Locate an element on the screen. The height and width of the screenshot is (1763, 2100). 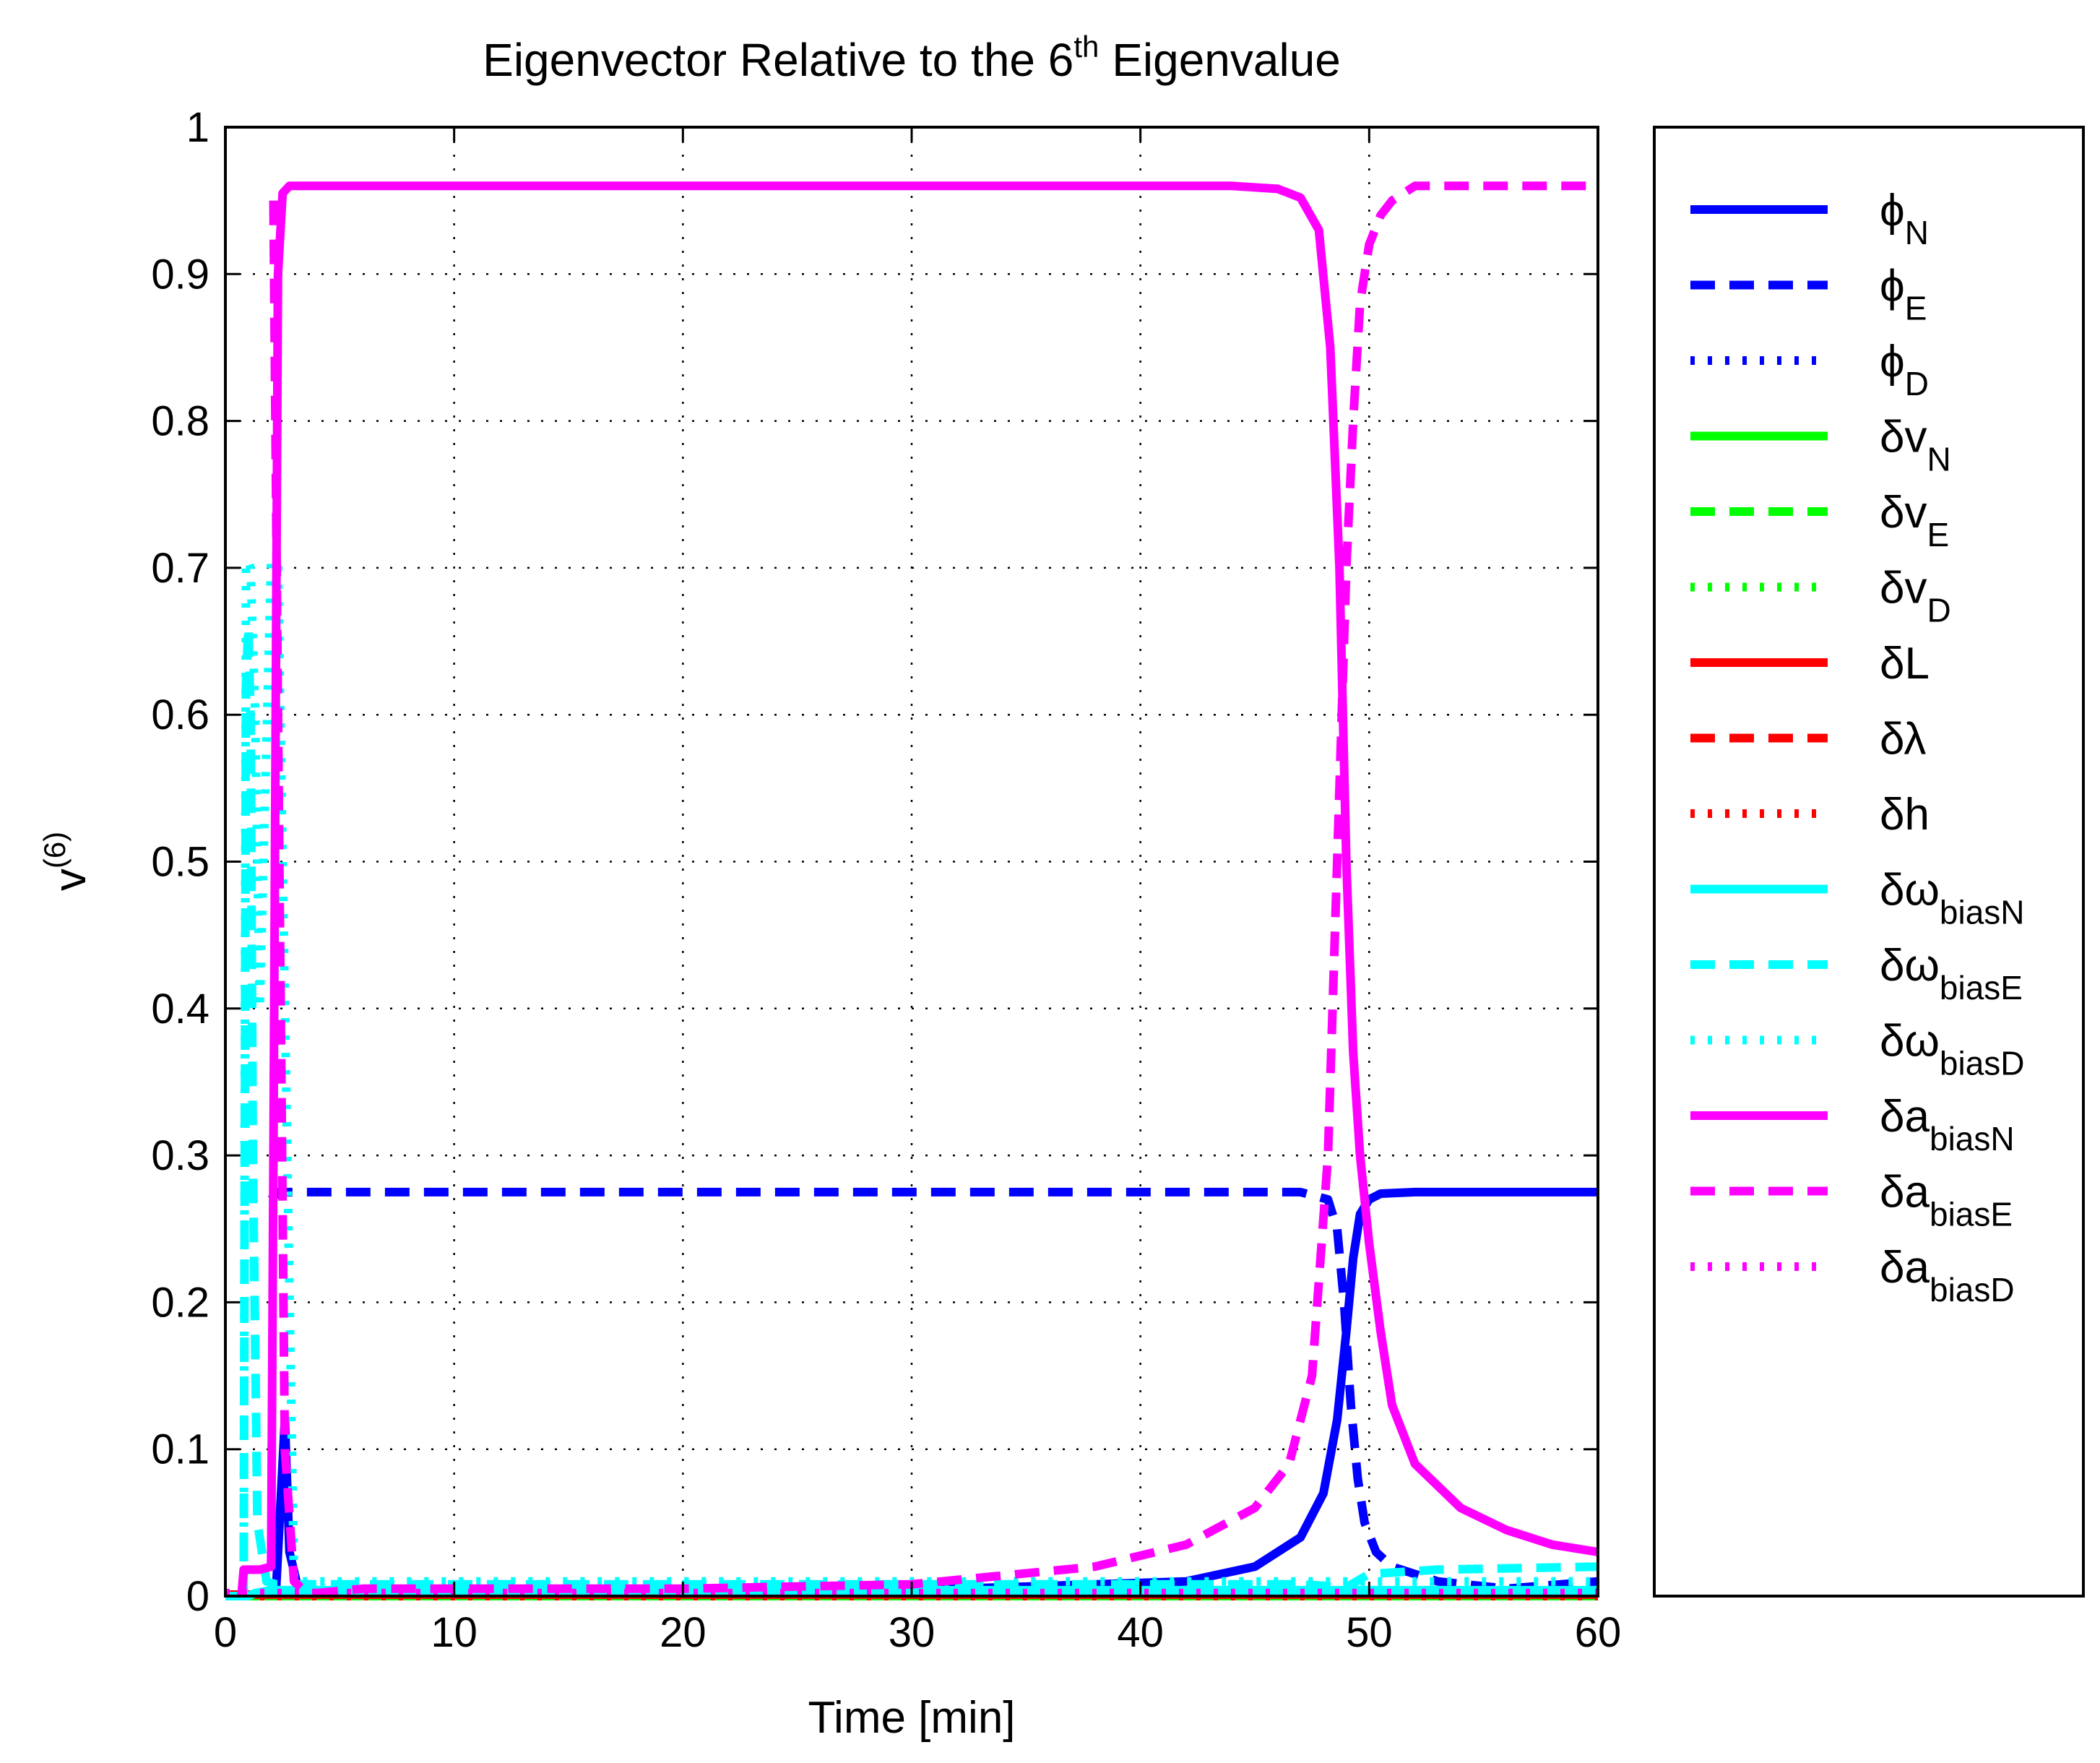
legend-label-da_biasE: δabiasE is located at coordinates (1947, 1200).